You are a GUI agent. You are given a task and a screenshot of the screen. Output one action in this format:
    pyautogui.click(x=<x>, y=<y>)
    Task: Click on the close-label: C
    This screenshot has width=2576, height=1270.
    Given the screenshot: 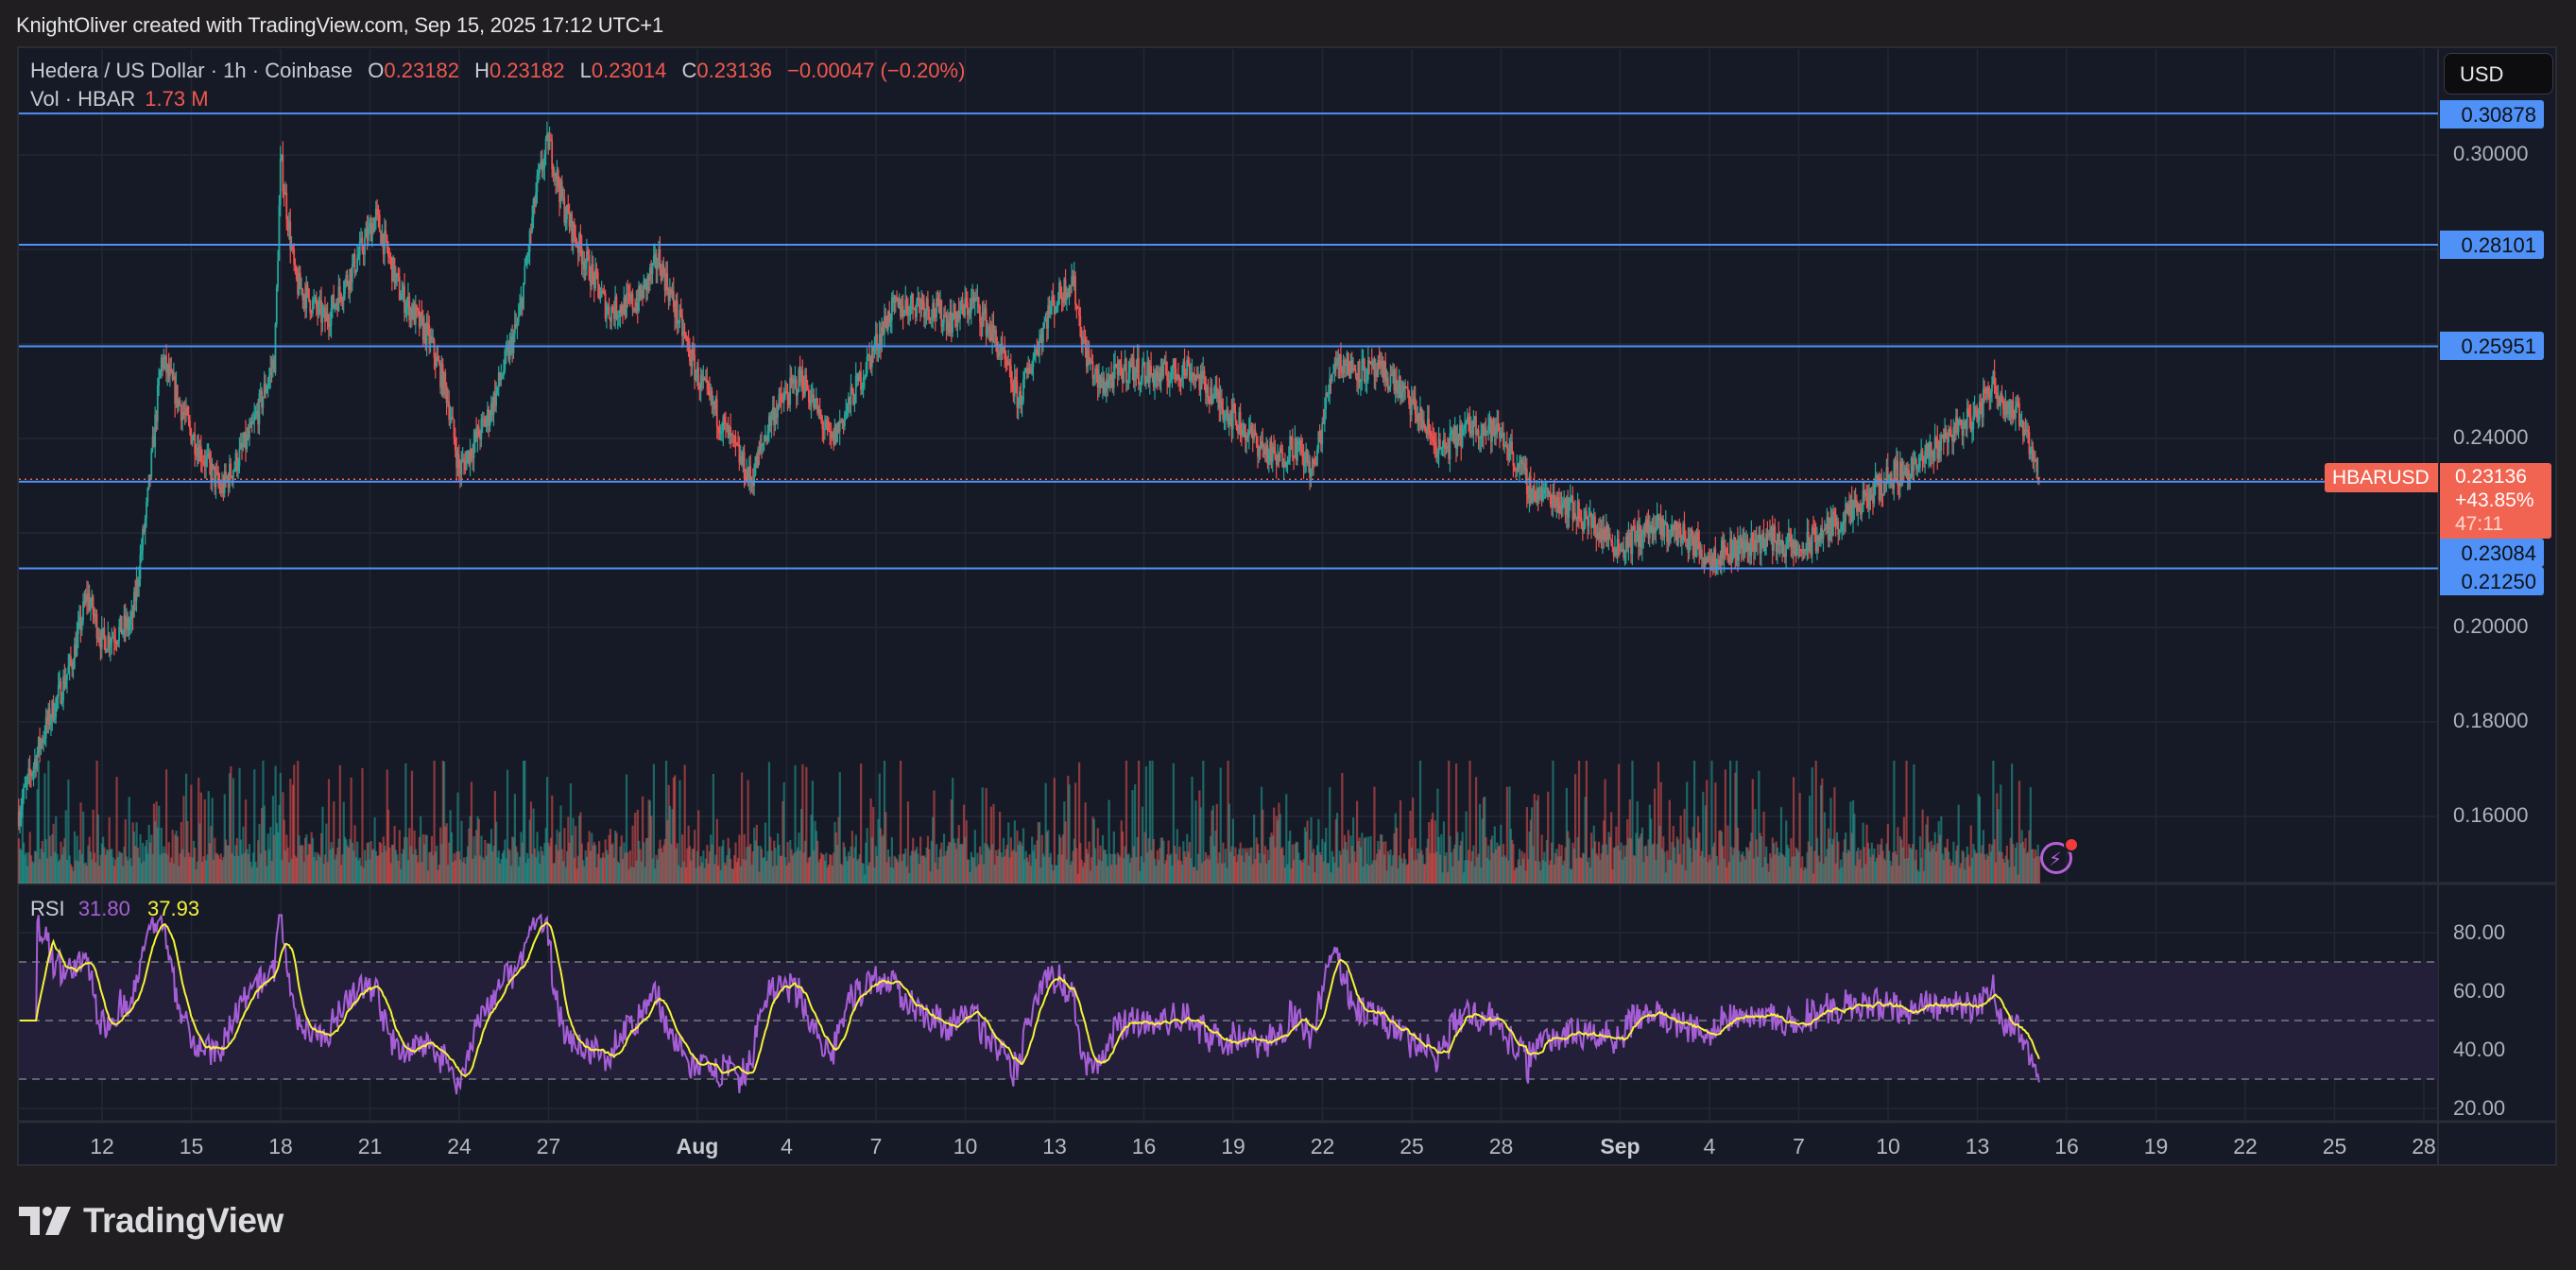 What is the action you would take?
    pyautogui.click(x=689, y=70)
    